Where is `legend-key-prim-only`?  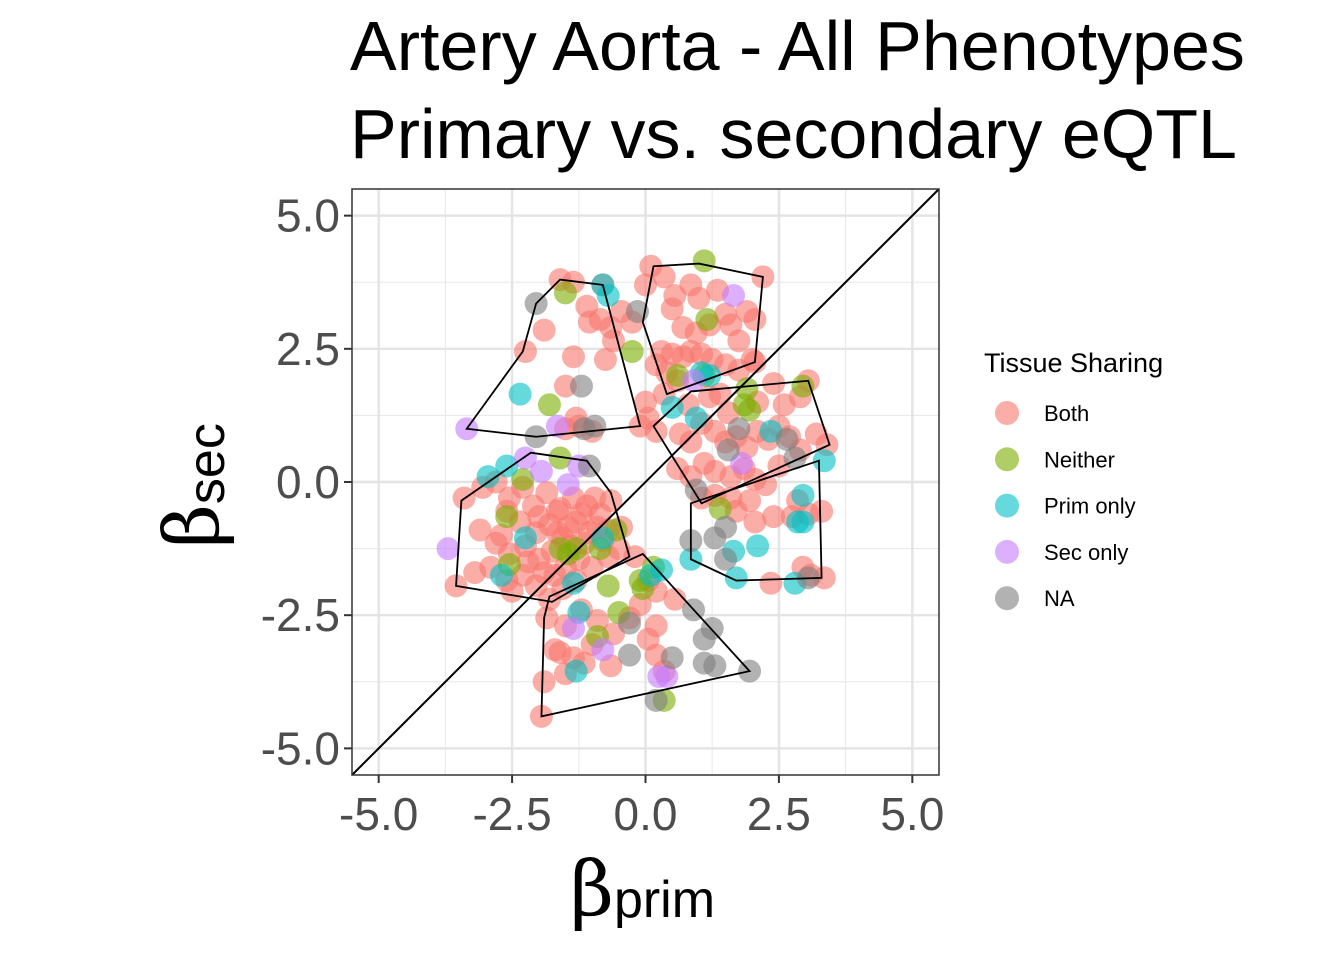
legend-key-prim-only is located at coordinates (1007, 505).